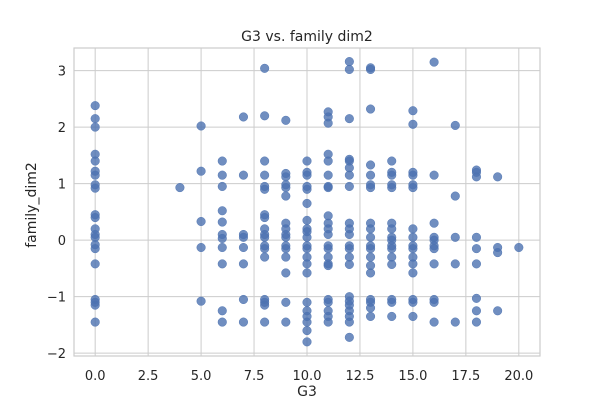 The height and width of the screenshot is (400, 600). What do you see at coordinates (412, 376) in the screenshot?
I see `x-tick-label: 15.0` at bounding box center [412, 376].